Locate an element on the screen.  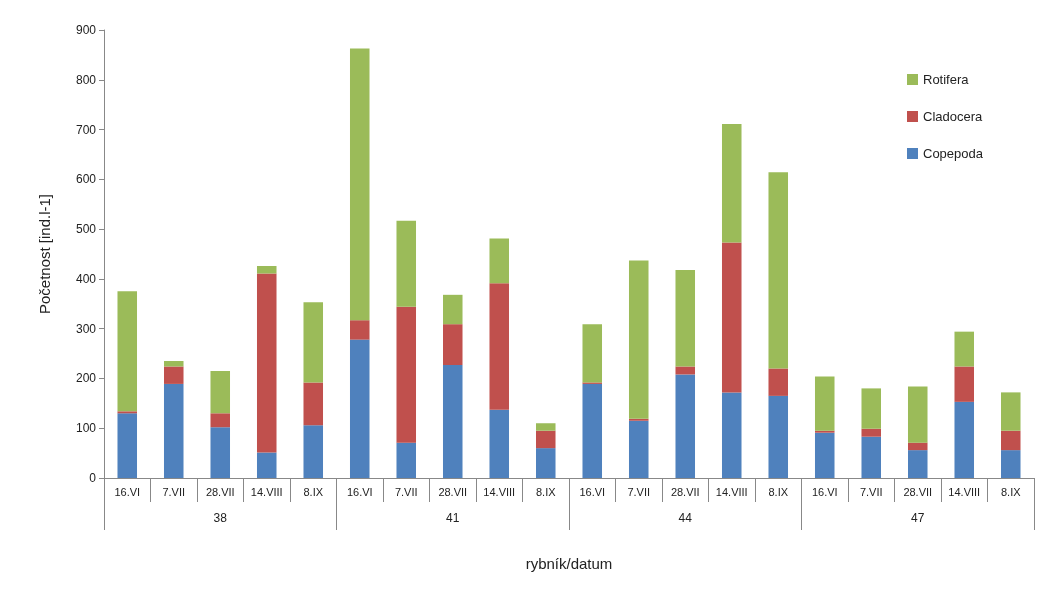
y-tick-label: 800 is located at coordinates (86, 79).